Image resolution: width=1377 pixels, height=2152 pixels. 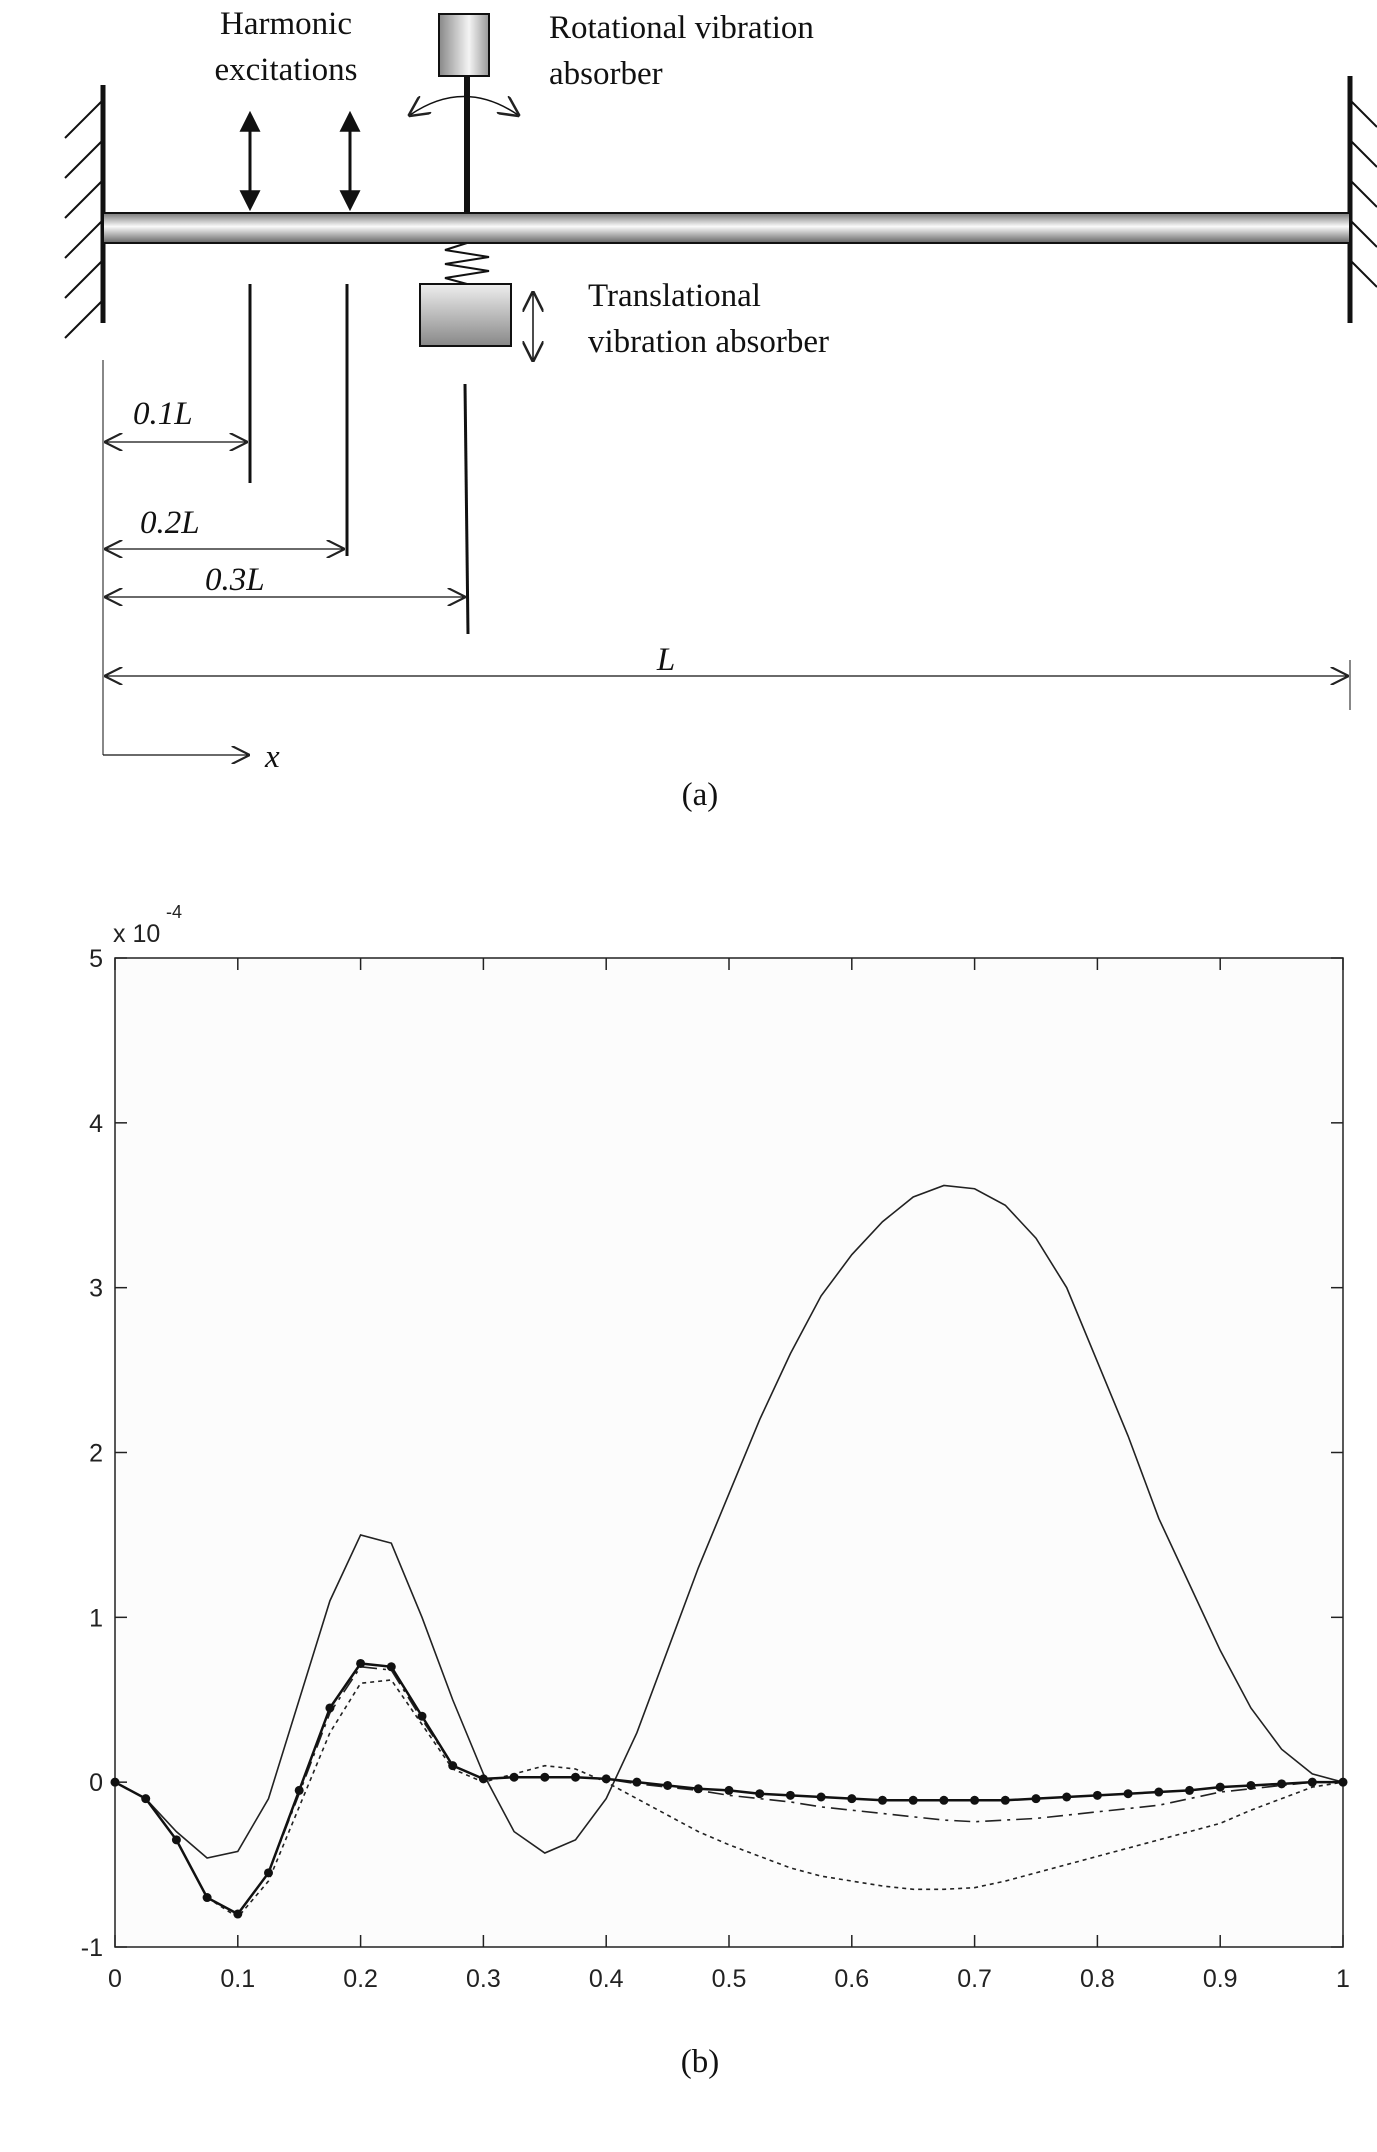 What do you see at coordinates (170, 523) in the screenshot?
I see `dimension-label: 0.2L` at bounding box center [170, 523].